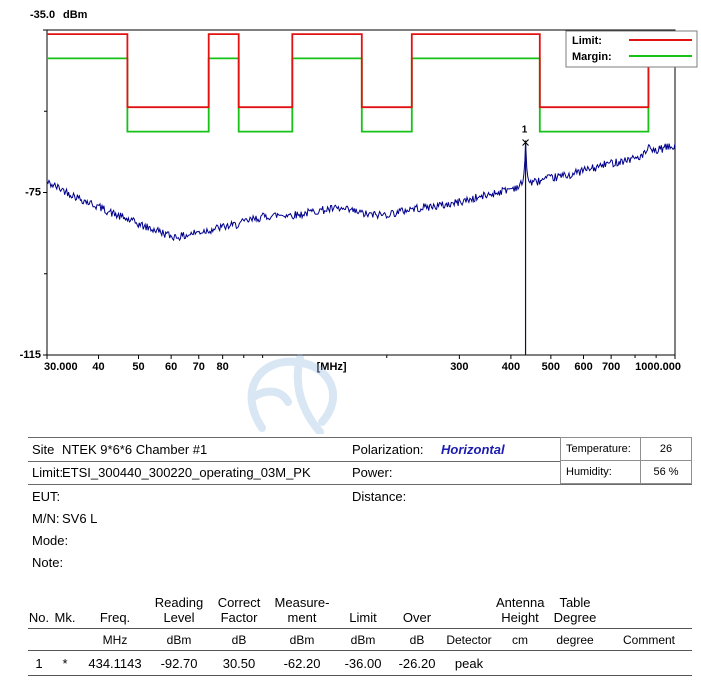 The image size is (701, 700). I want to click on x-tick-label: 600, so click(583, 367).